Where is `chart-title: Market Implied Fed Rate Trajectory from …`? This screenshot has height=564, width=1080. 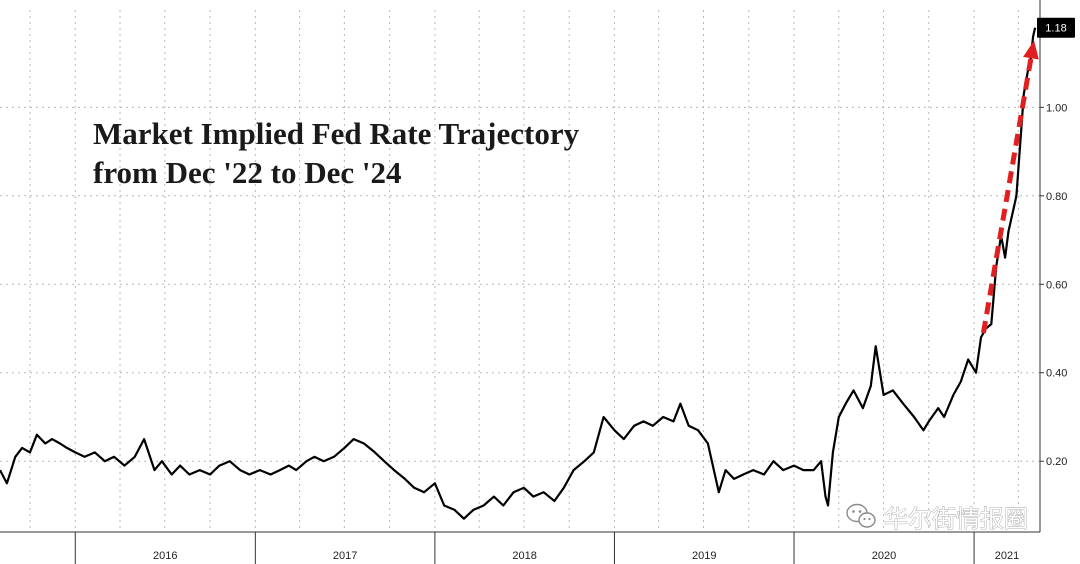 chart-title: Market Implied Fed Rate Trajectory from … is located at coordinates (336, 153).